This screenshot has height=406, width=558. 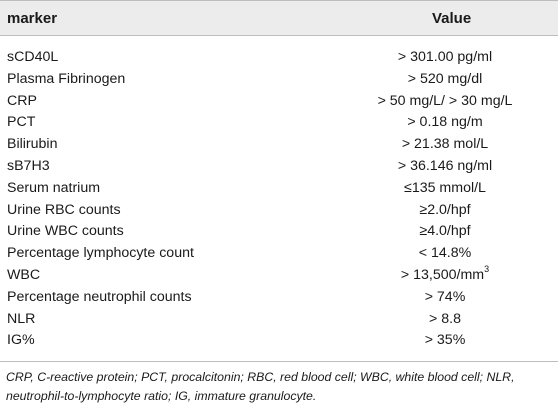 I want to click on marker-cell: Plasma Fibrinogen, so click(x=66, y=78).